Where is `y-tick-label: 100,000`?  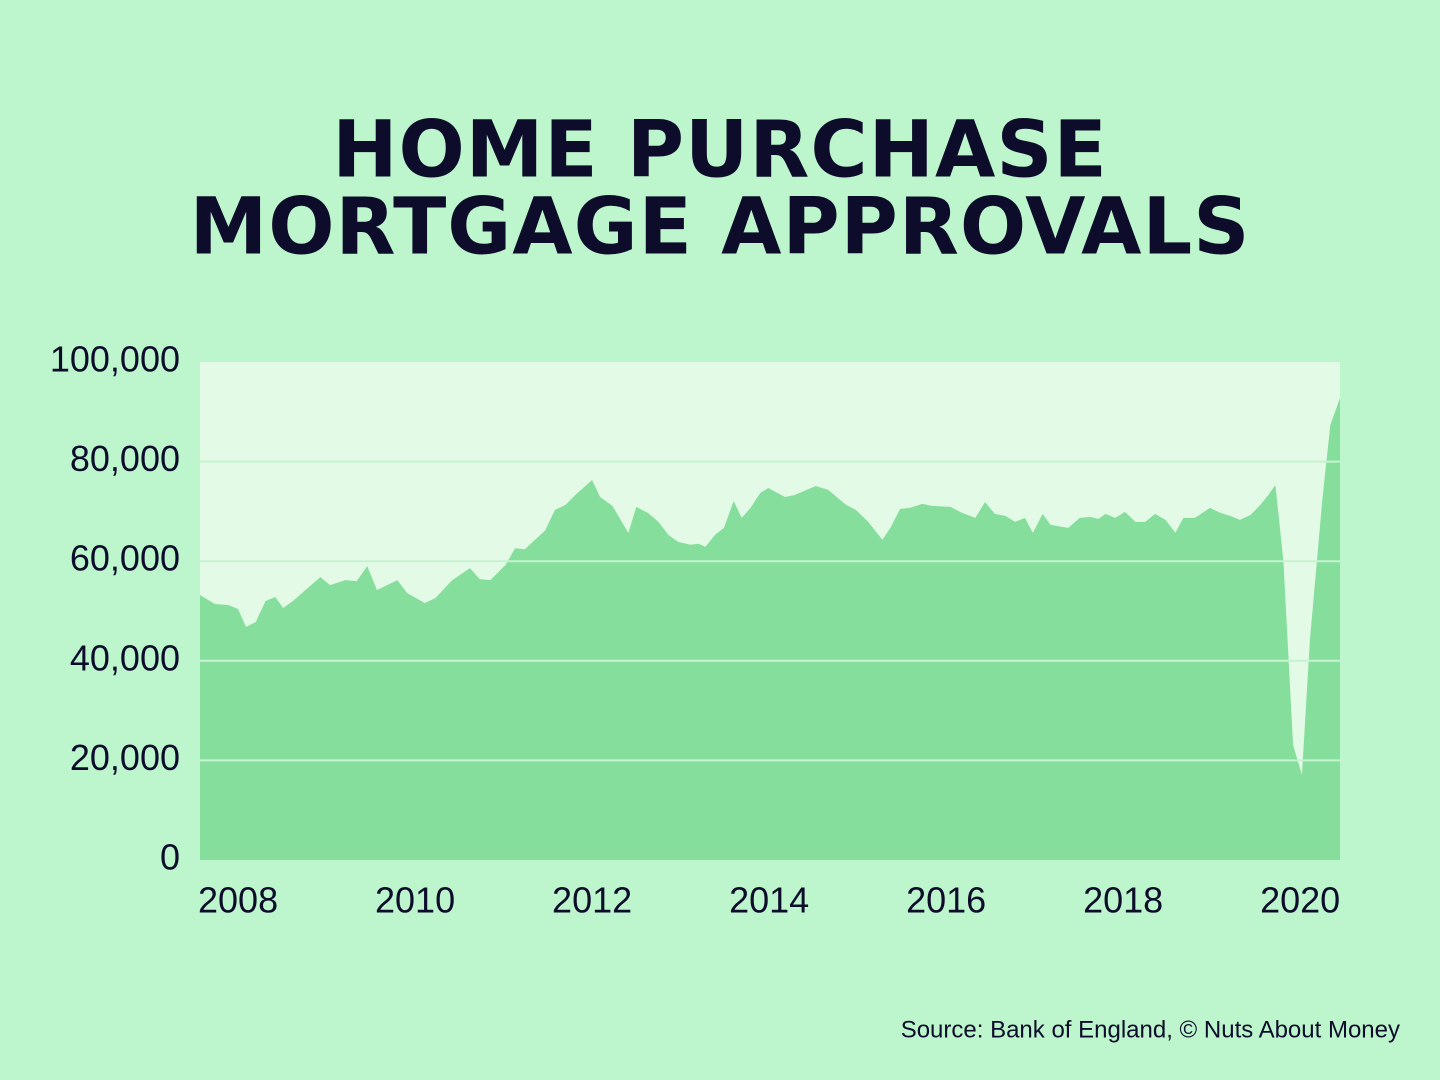
y-tick-label: 100,000 is located at coordinates (115, 359).